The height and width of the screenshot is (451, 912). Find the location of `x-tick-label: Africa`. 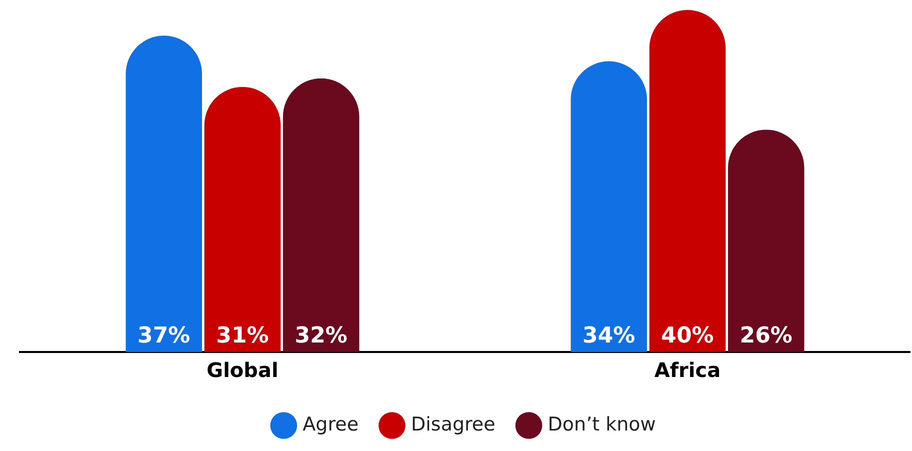

x-tick-label: Africa is located at coordinates (687, 370).